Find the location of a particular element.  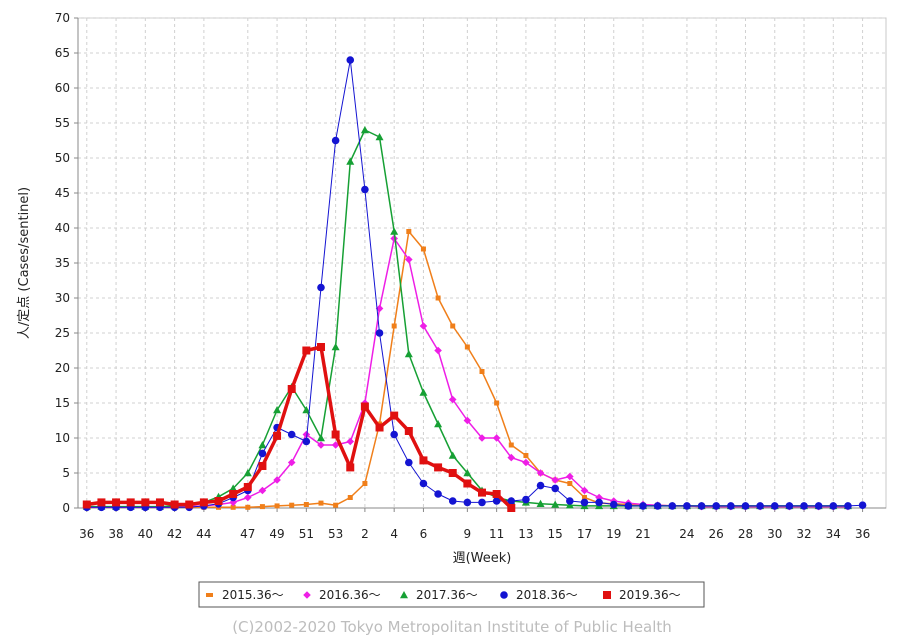

y-tick-label: 60 is located at coordinates (62, 88).